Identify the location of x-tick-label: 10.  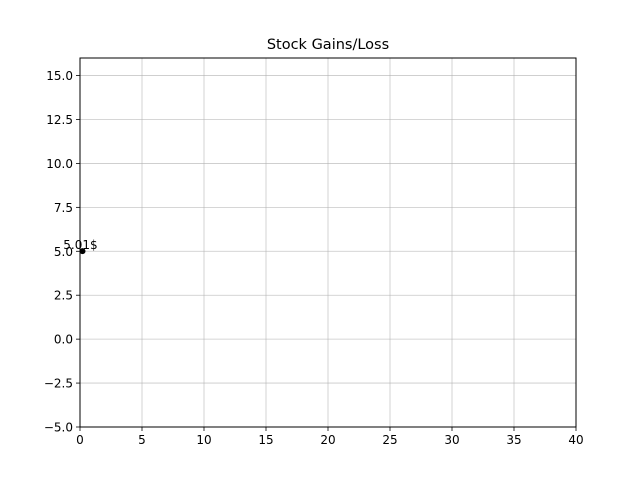
(203, 440).